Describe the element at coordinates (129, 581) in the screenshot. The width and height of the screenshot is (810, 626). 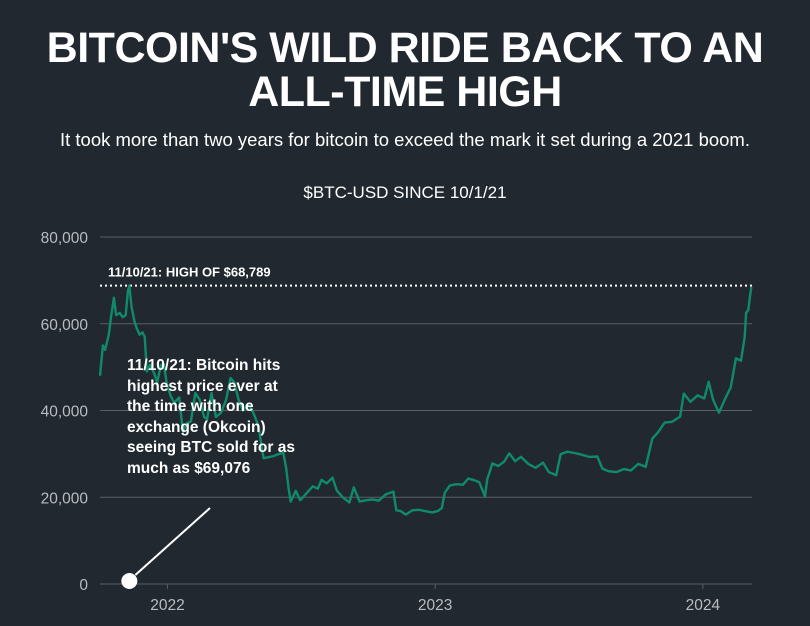
I see `annotation-marker` at that location.